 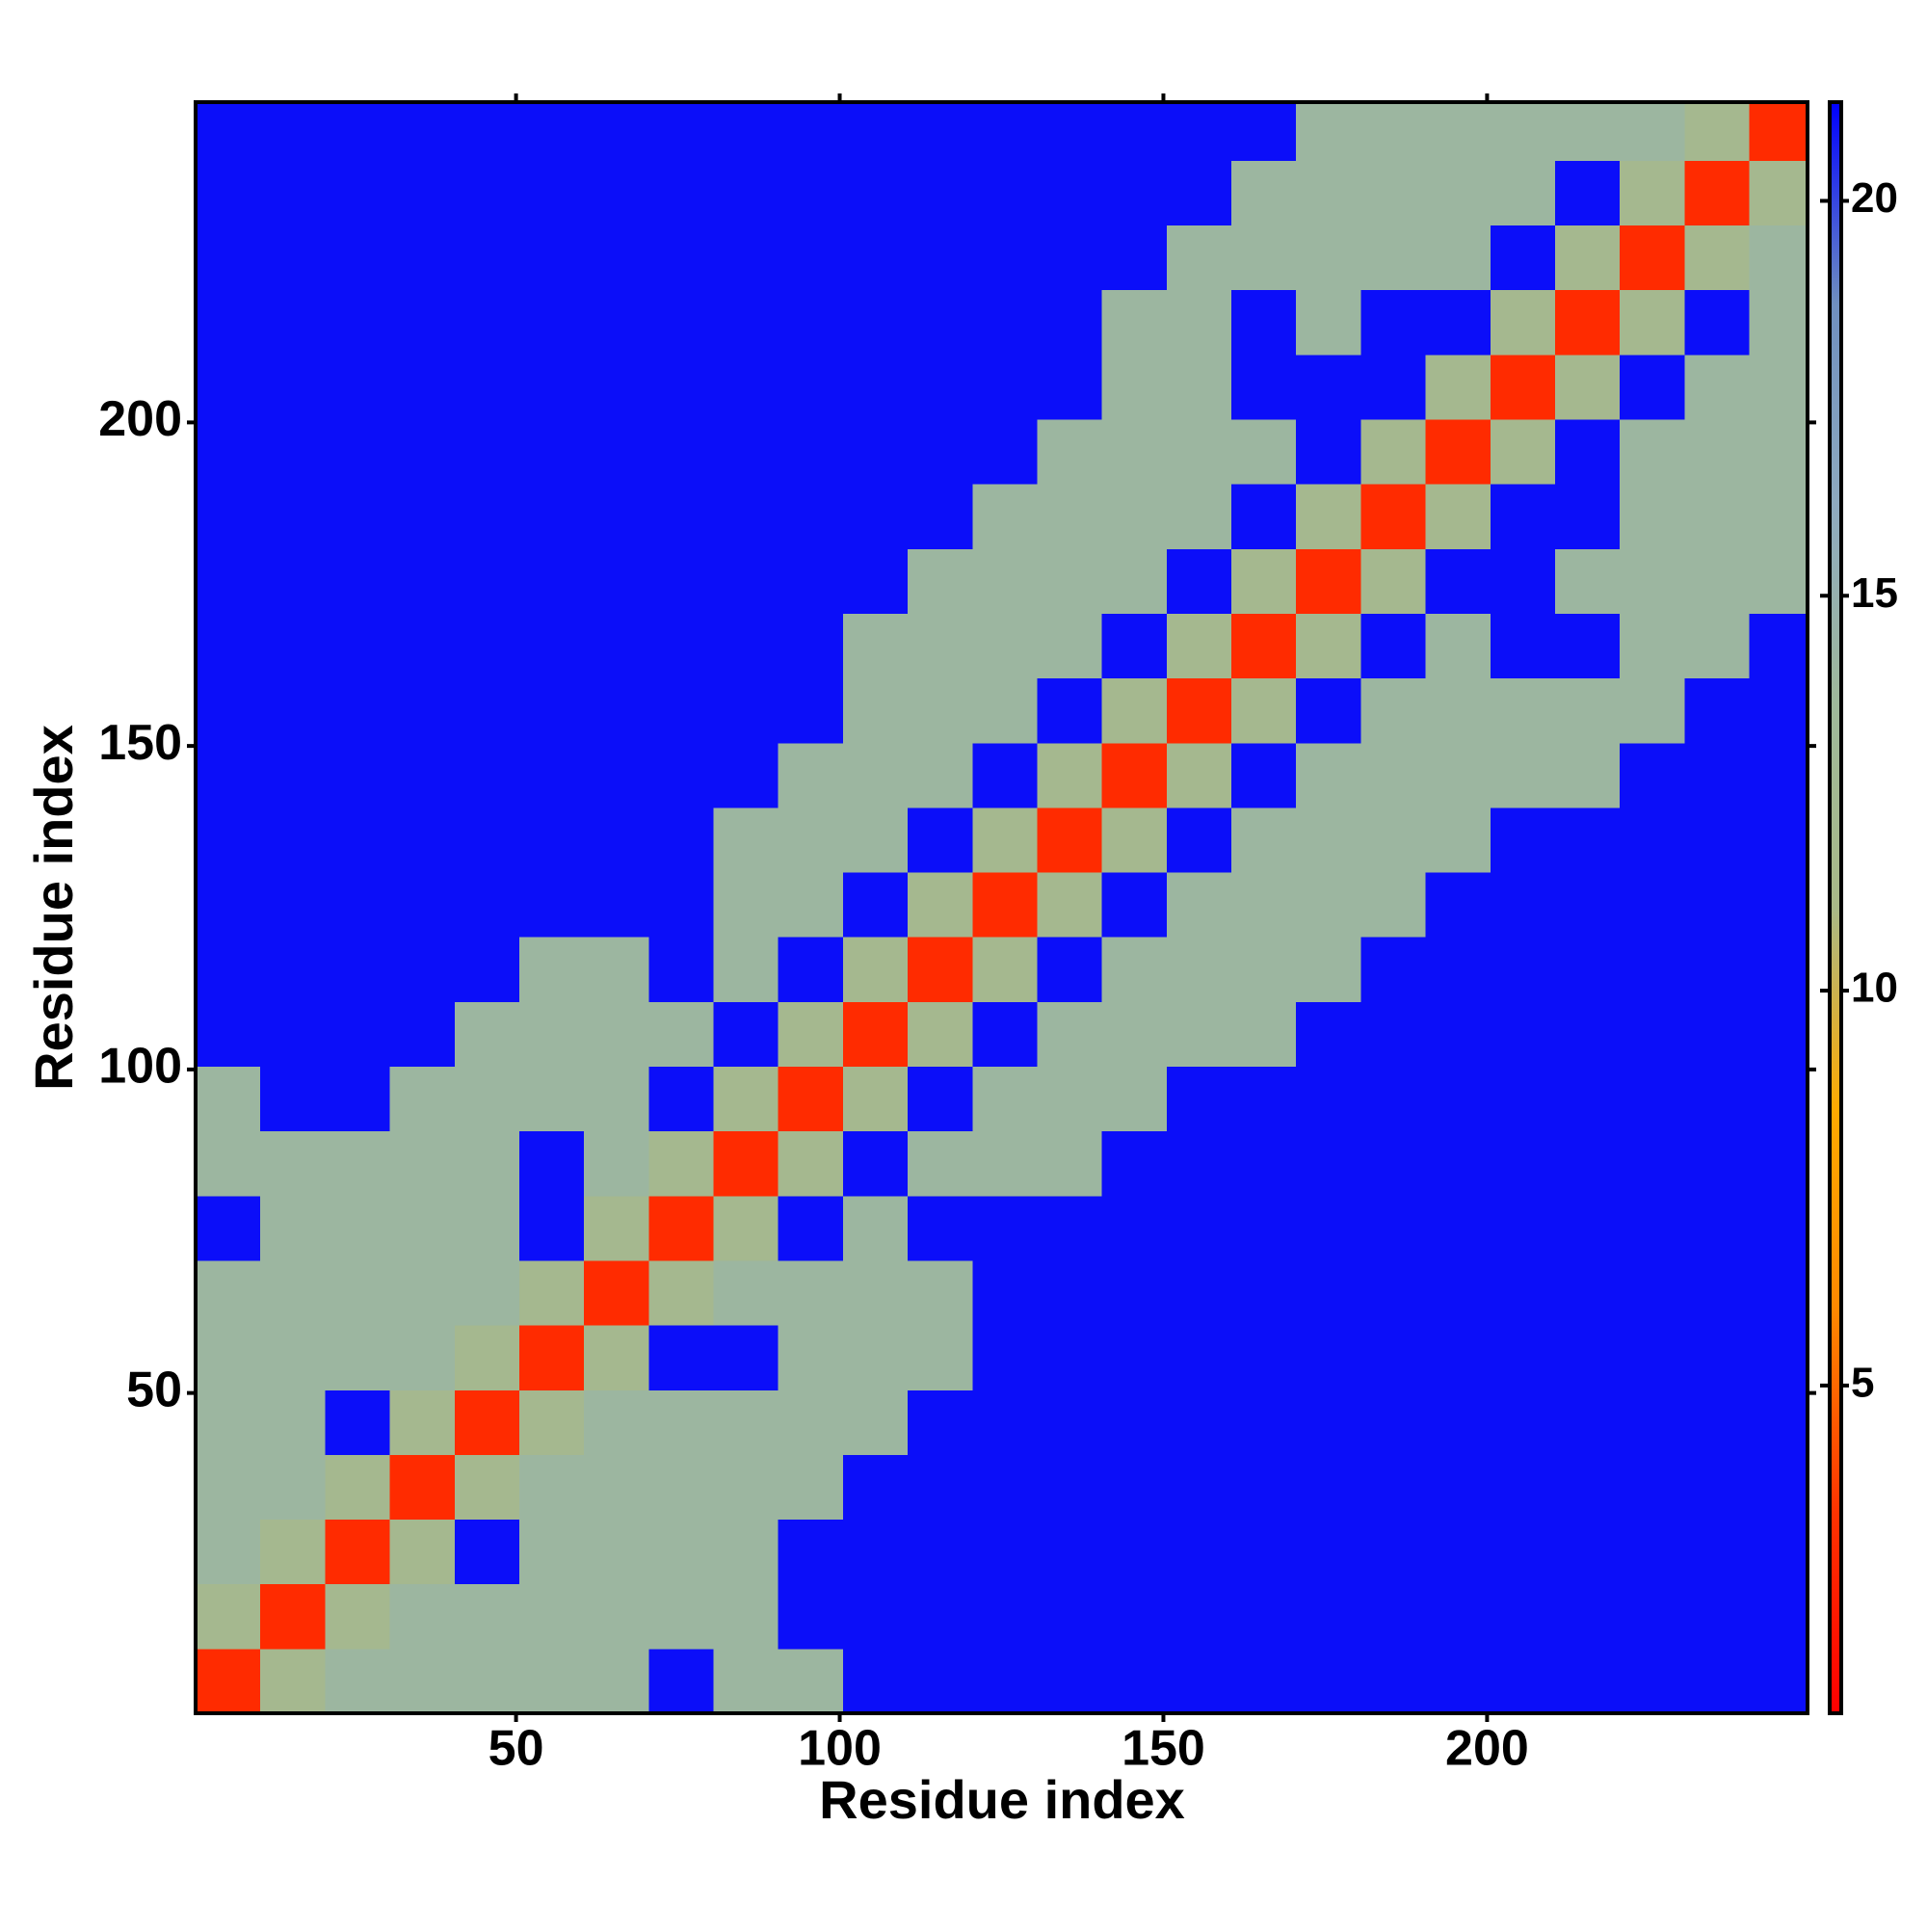 What do you see at coordinates (53, 908) in the screenshot?
I see `y-axis-title: Residue index` at bounding box center [53, 908].